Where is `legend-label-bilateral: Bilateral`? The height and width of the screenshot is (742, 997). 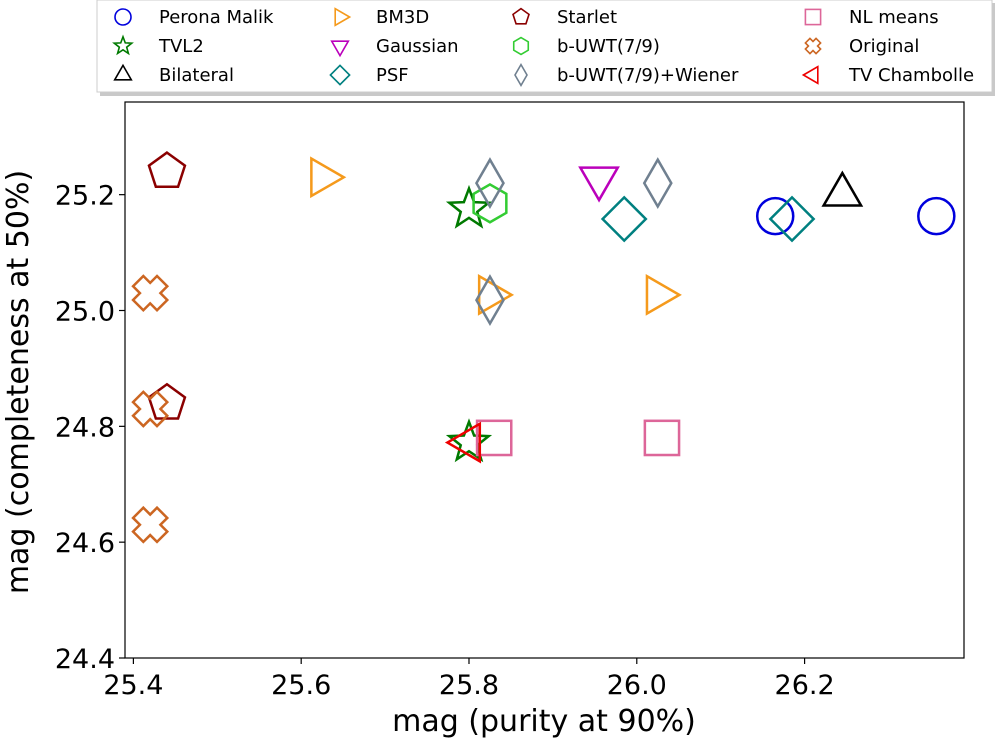
legend-label-bilateral: Bilateral is located at coordinates (196, 75).